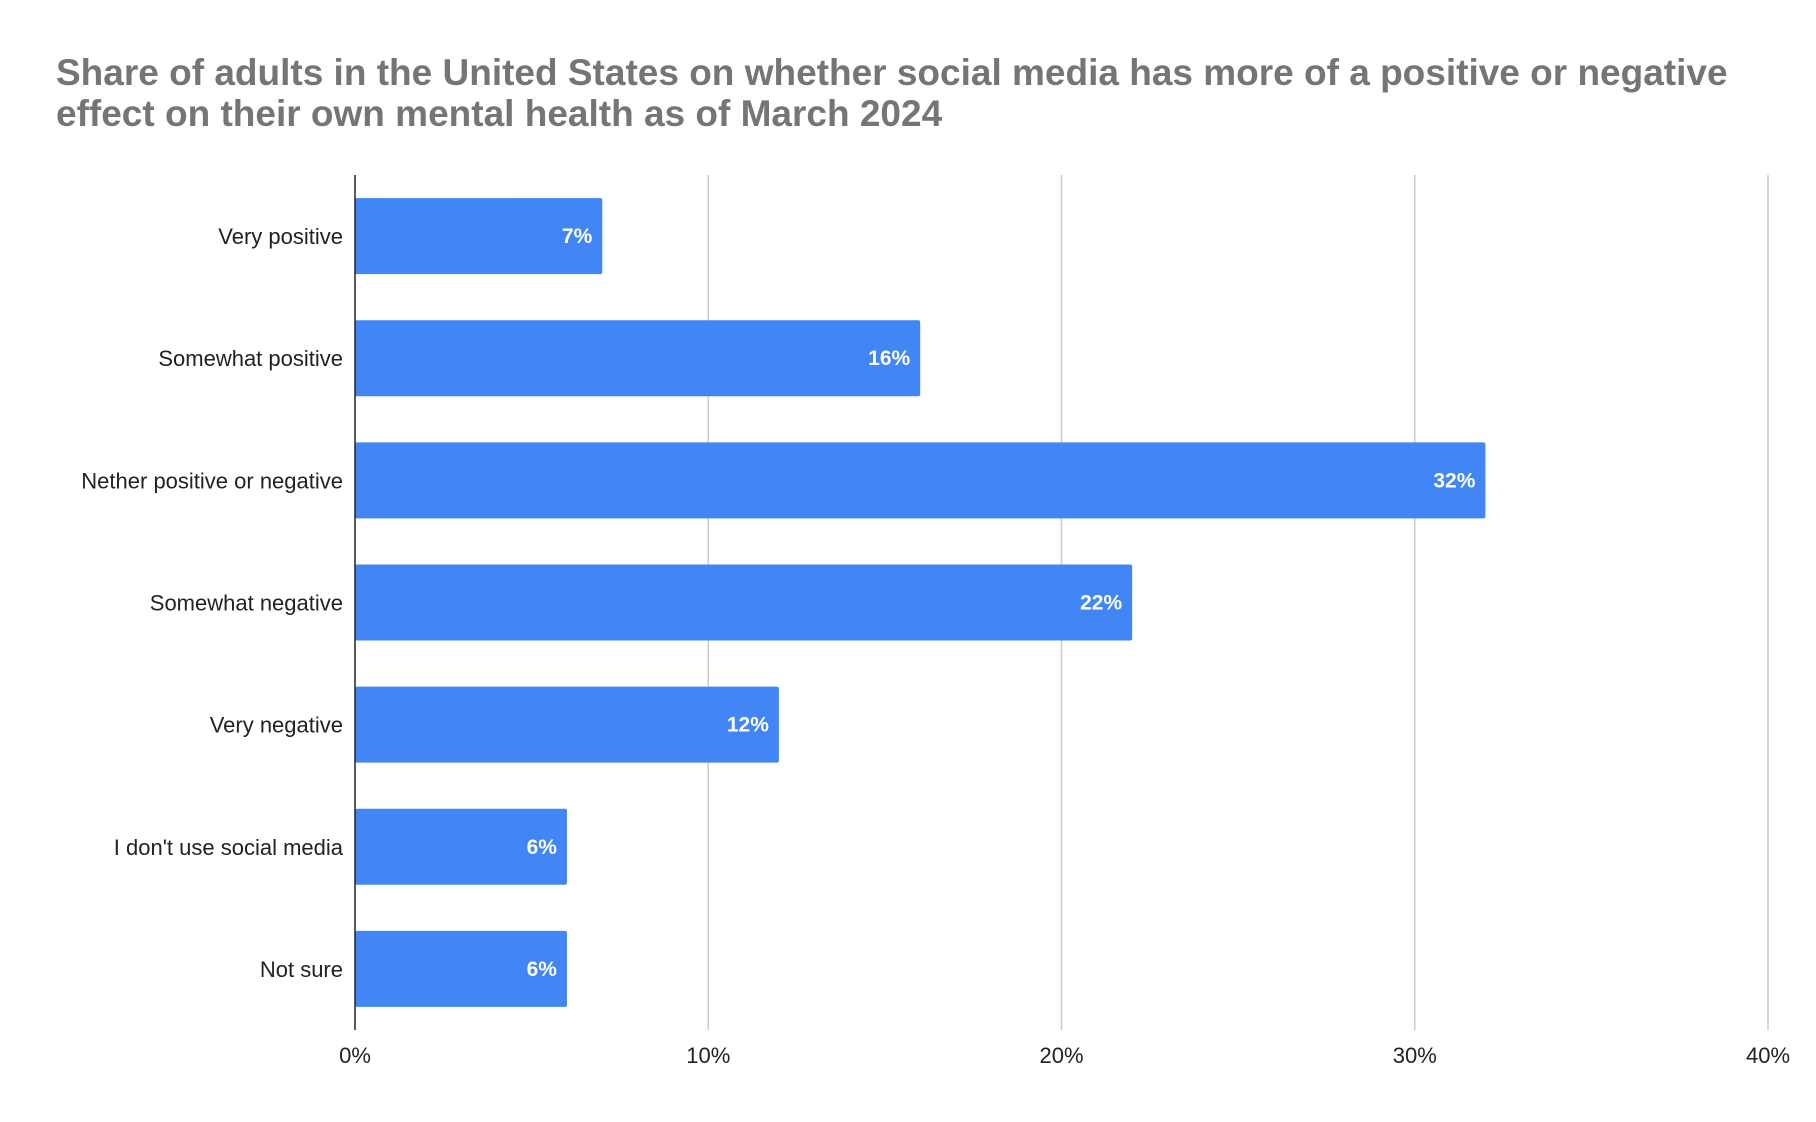  I want to click on category-label: I don't use social media, so click(229, 847).